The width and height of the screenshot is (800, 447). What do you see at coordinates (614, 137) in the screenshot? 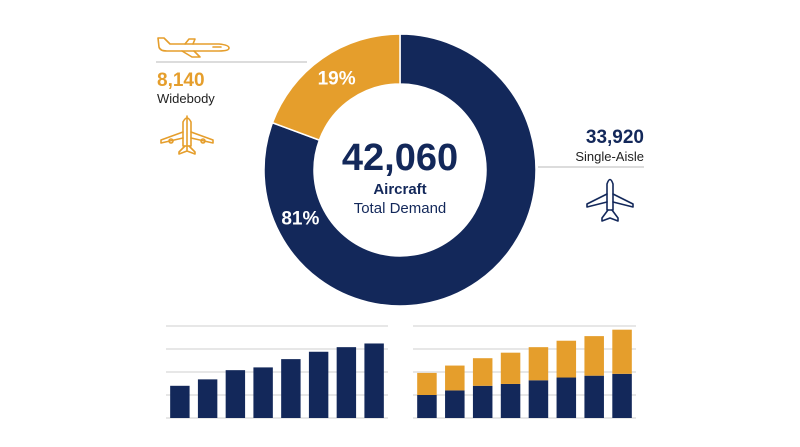
I see `single-aisle-value: 33,920` at bounding box center [614, 137].